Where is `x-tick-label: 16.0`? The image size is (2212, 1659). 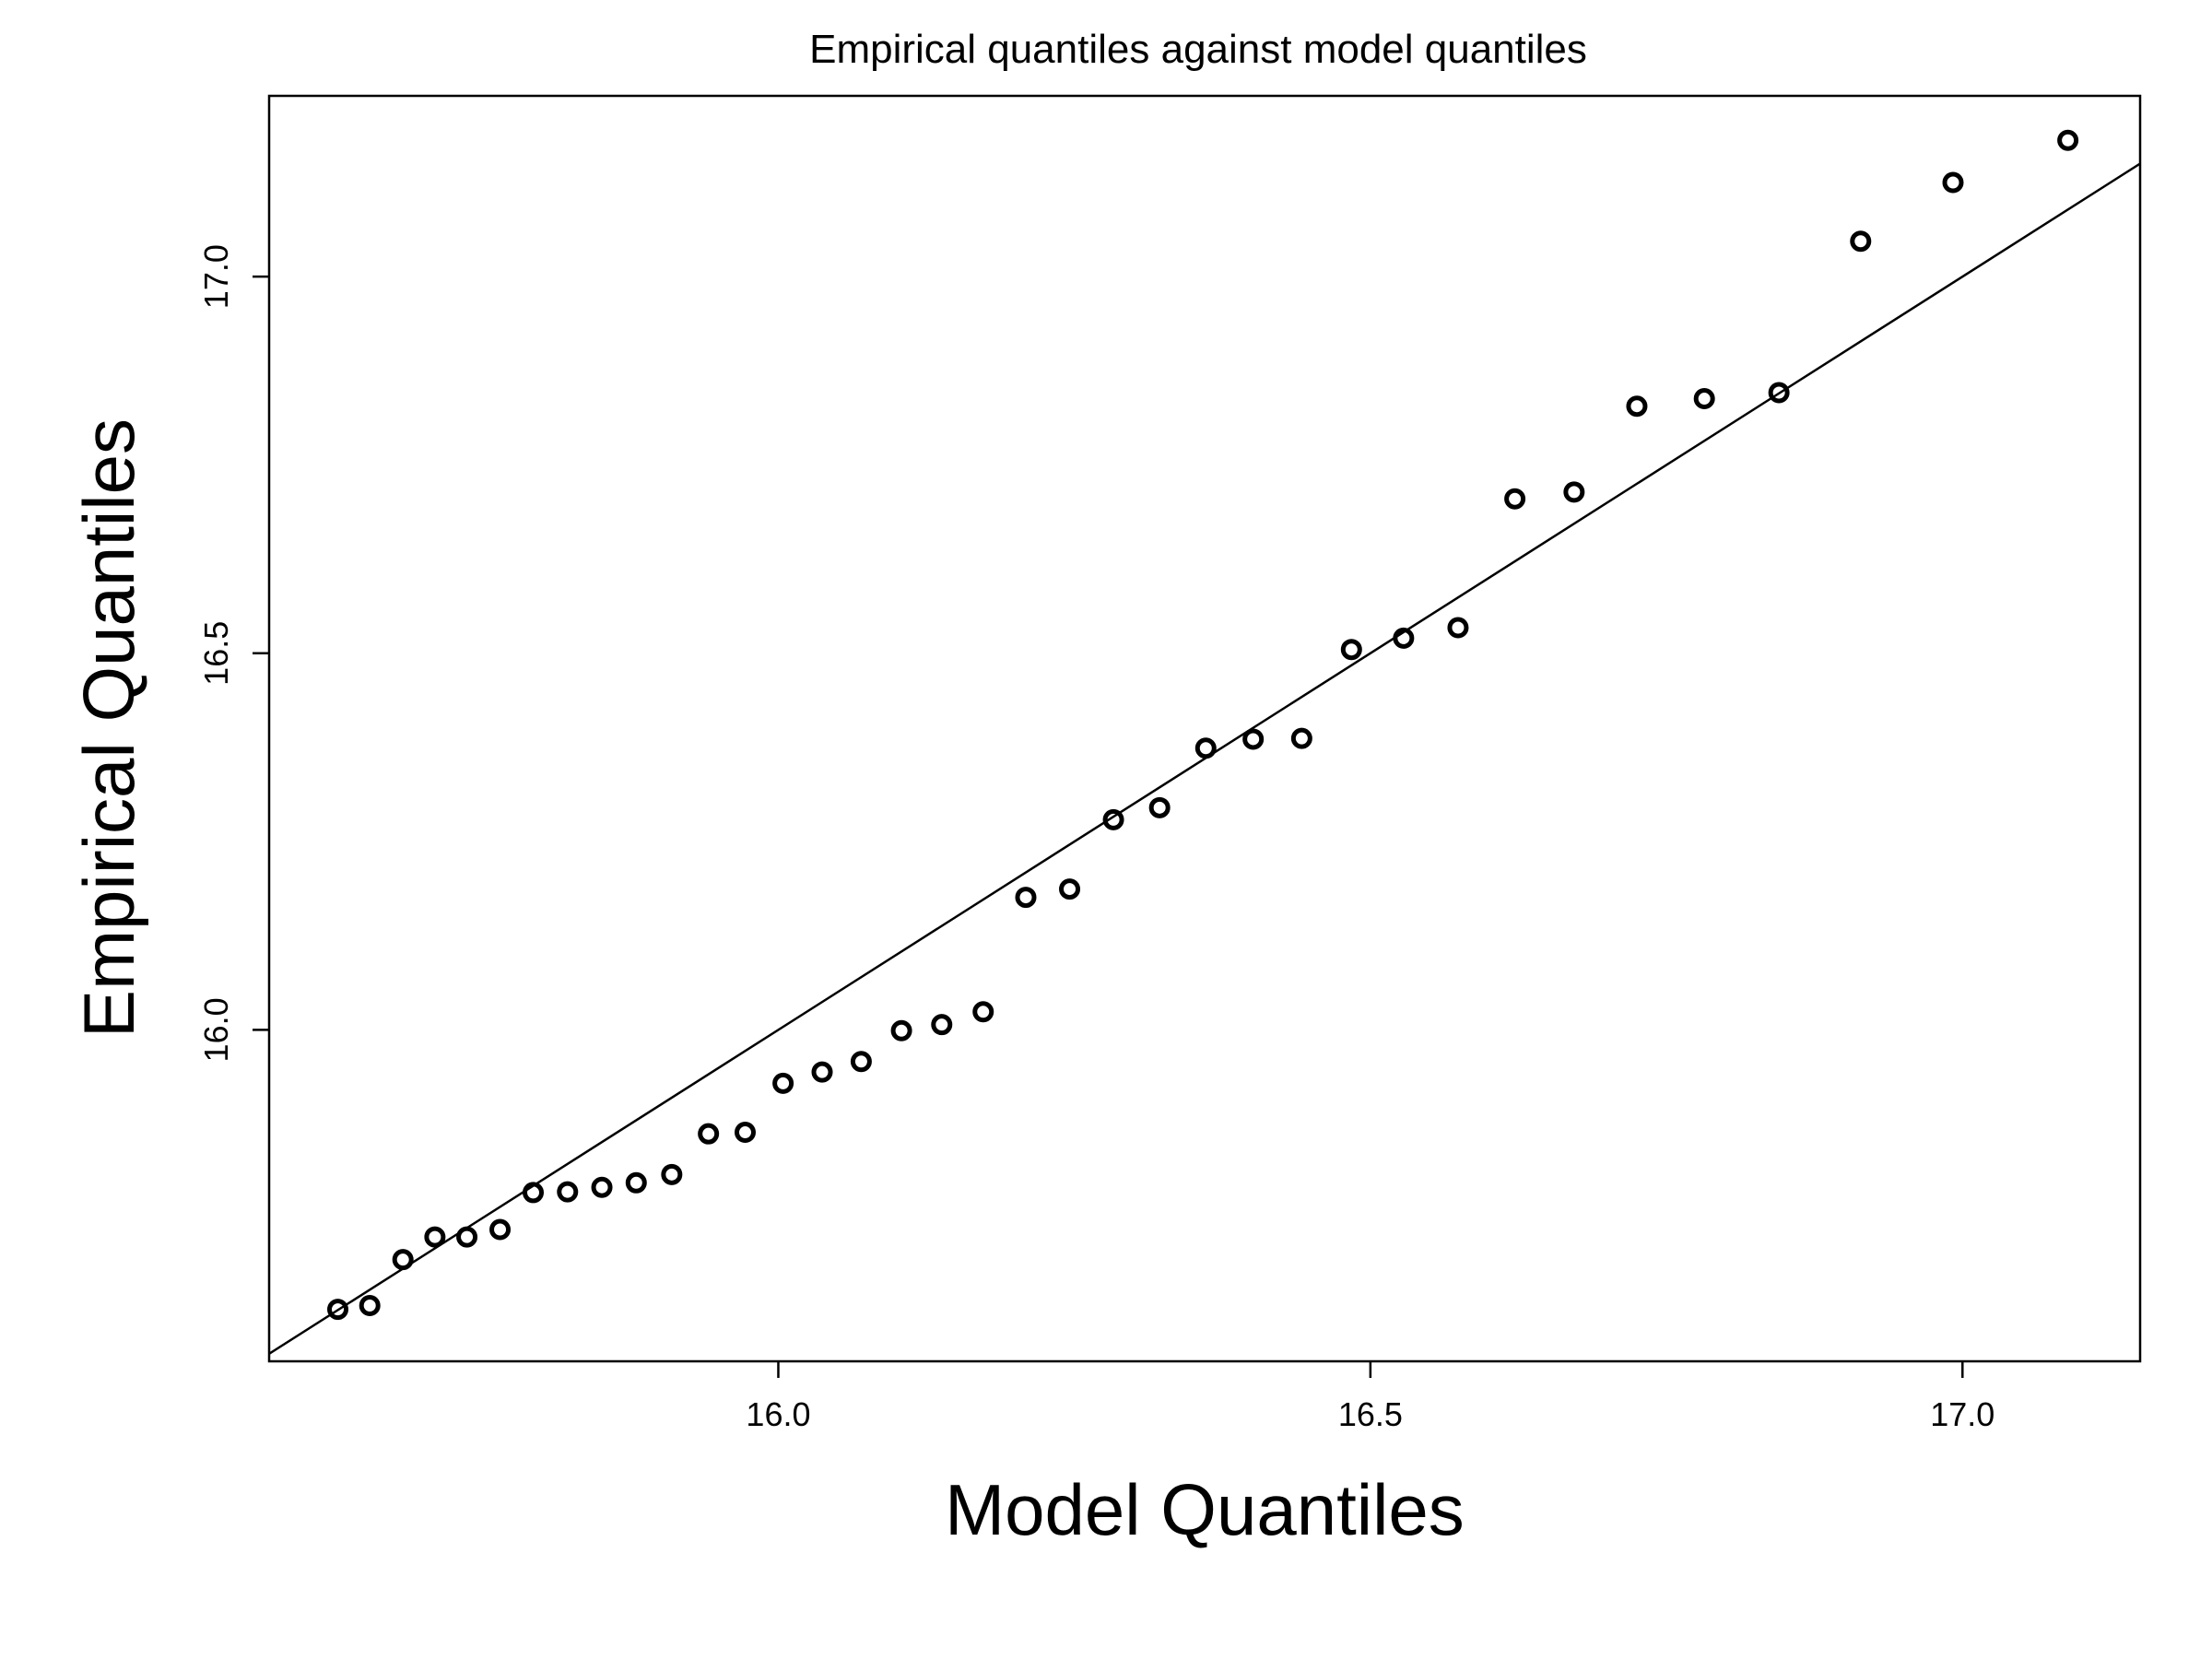
x-tick-label: 16.0 is located at coordinates (778, 1414).